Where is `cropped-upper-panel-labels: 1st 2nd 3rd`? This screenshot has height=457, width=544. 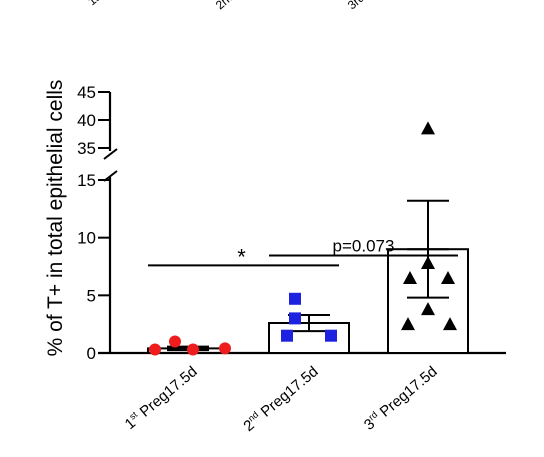
cropped-upper-panel-labels: 1st 2nd 3rd is located at coordinates (226, 6).